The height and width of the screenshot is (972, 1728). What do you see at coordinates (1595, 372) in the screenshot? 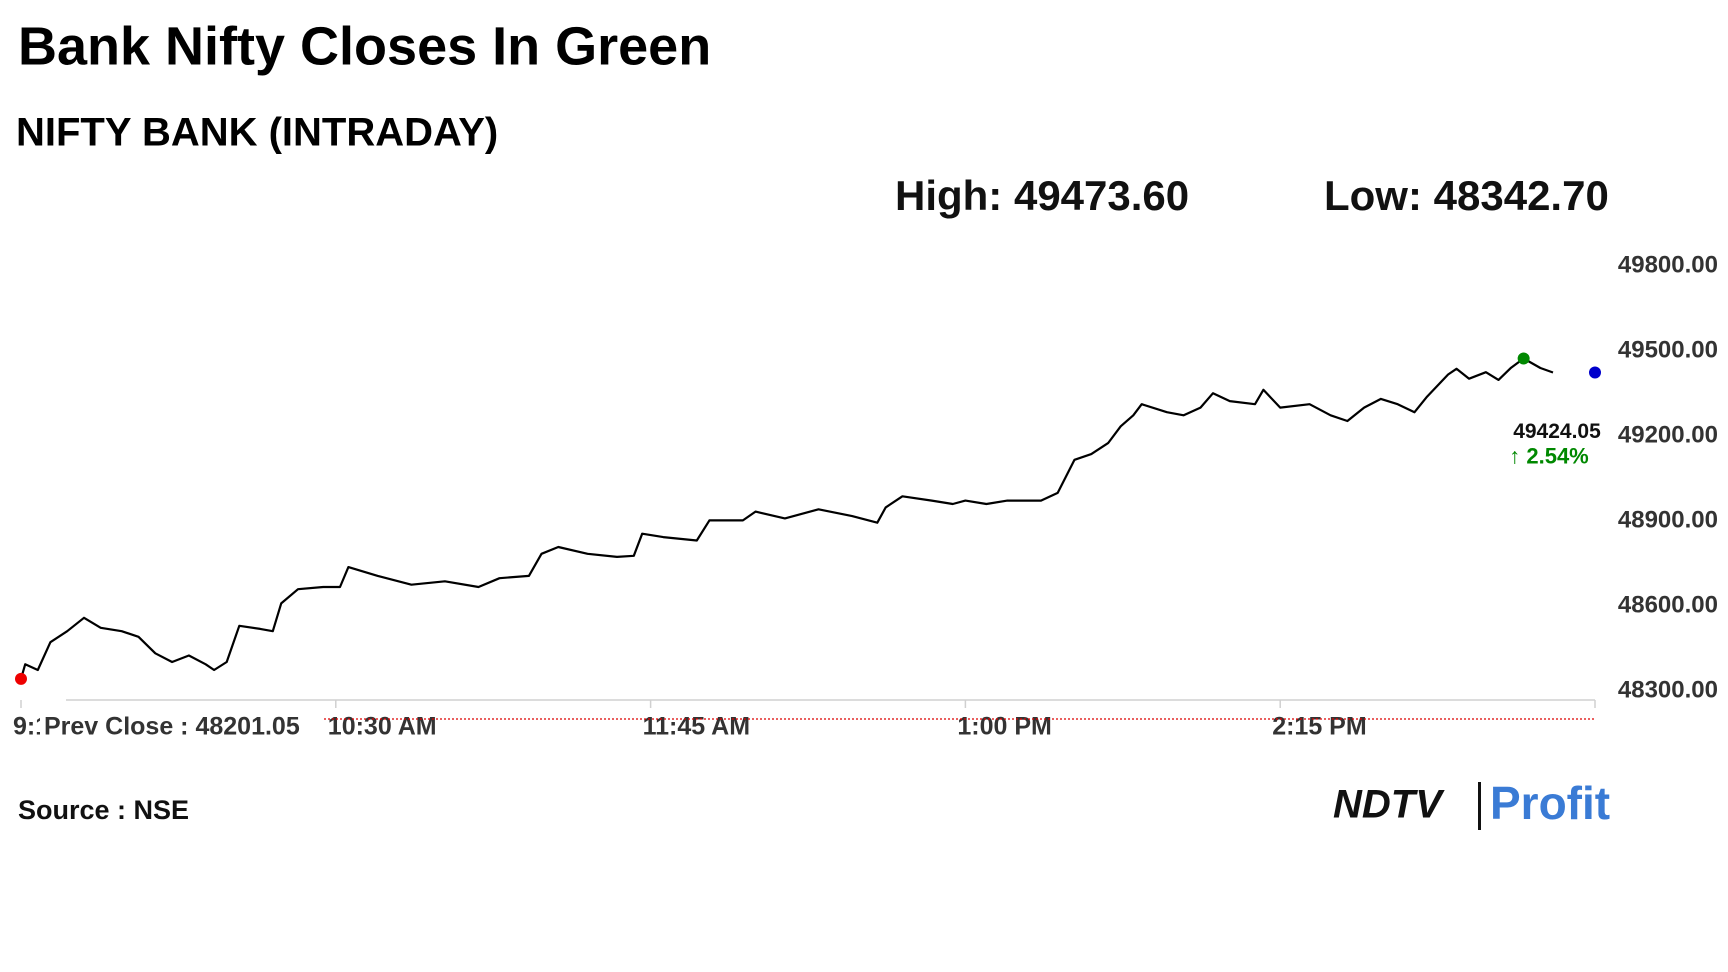
I see `last-marker` at bounding box center [1595, 372].